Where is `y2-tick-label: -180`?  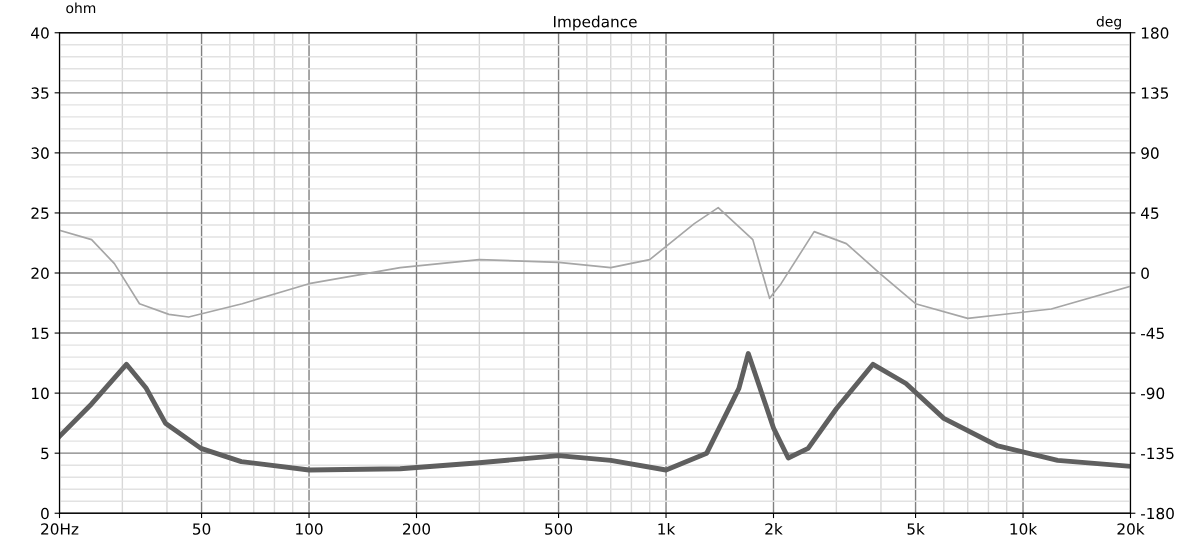
y2-tick-label: -180 is located at coordinates (1157, 513).